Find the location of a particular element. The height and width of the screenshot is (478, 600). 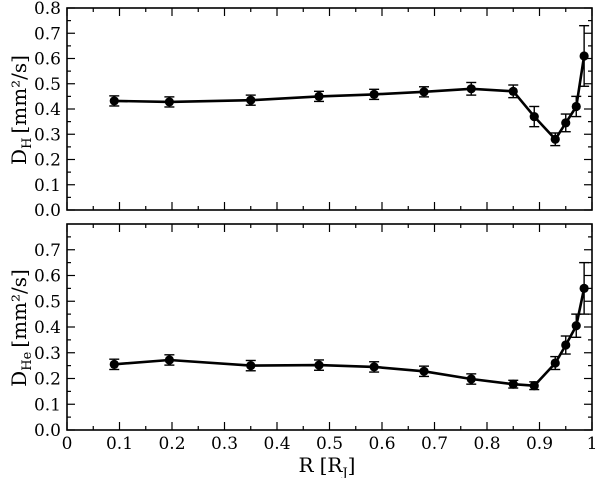

top-ylabel: DH [mm²/s] is located at coordinates (21, 110).